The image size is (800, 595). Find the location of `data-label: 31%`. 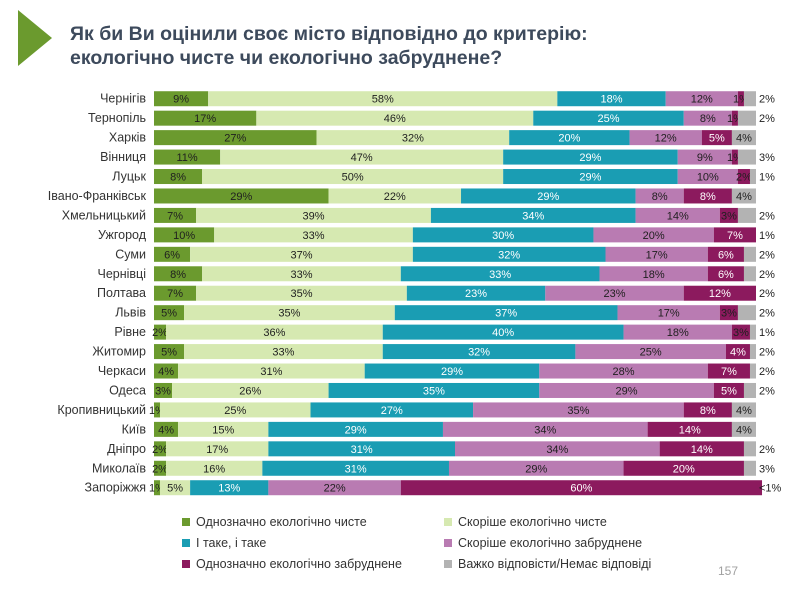

data-label: 31% is located at coordinates (356, 469).